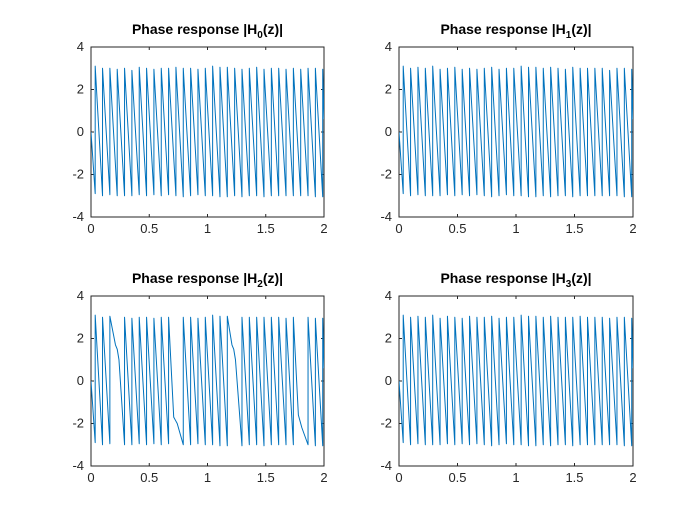  I want to click on subplot-1: 0 0.5 1 1.5 2 4 2 0 -2 -4 Phase response |H1(z)|, so click(508, 128).